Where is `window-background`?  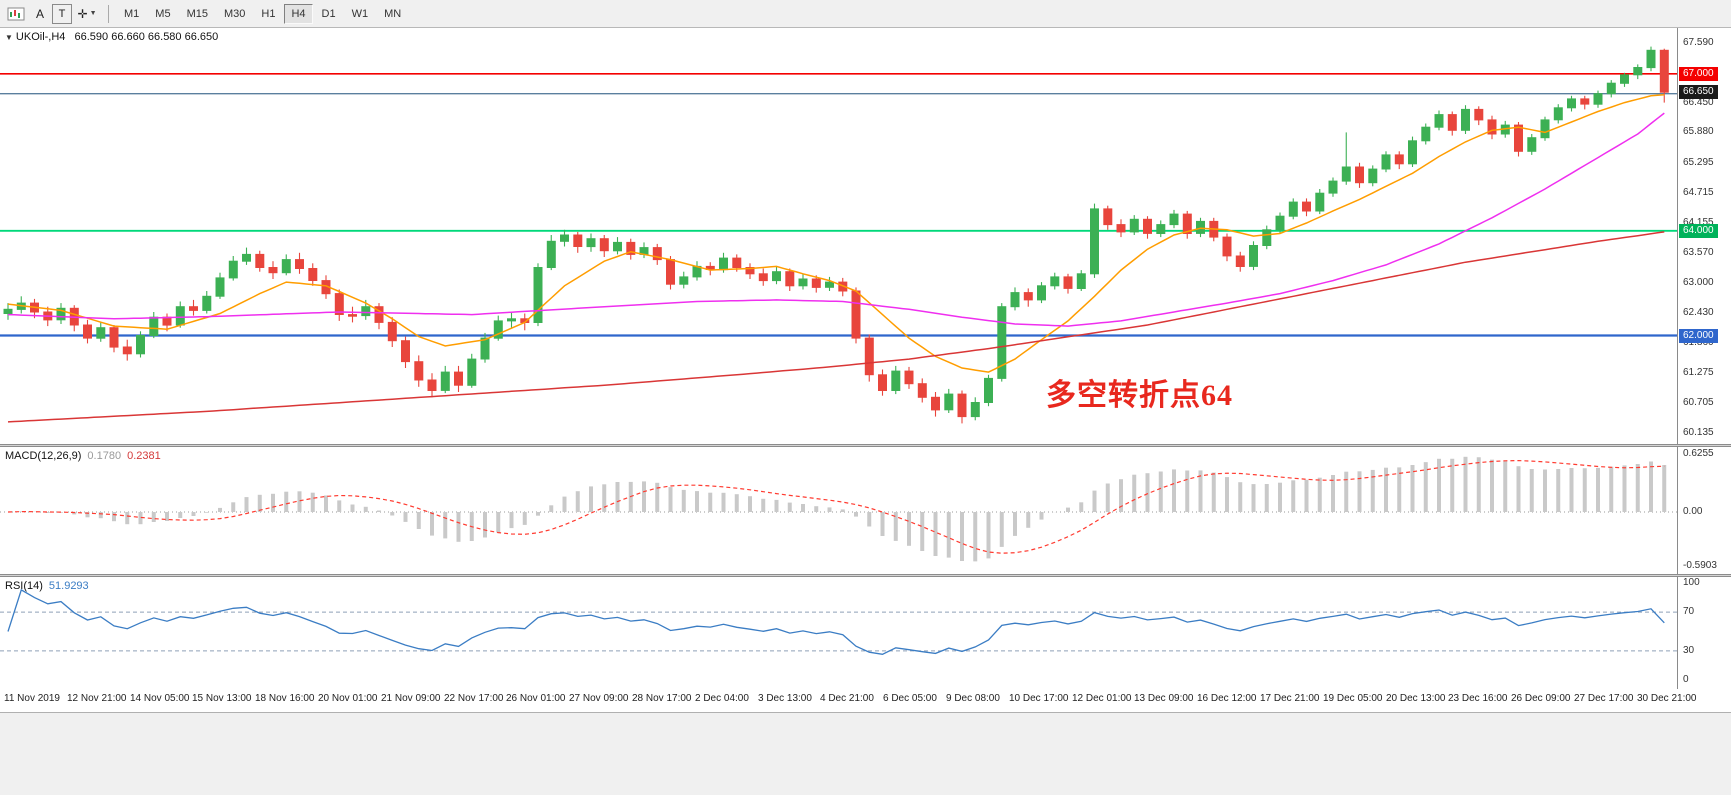
window-background is located at coordinates (865, 753).